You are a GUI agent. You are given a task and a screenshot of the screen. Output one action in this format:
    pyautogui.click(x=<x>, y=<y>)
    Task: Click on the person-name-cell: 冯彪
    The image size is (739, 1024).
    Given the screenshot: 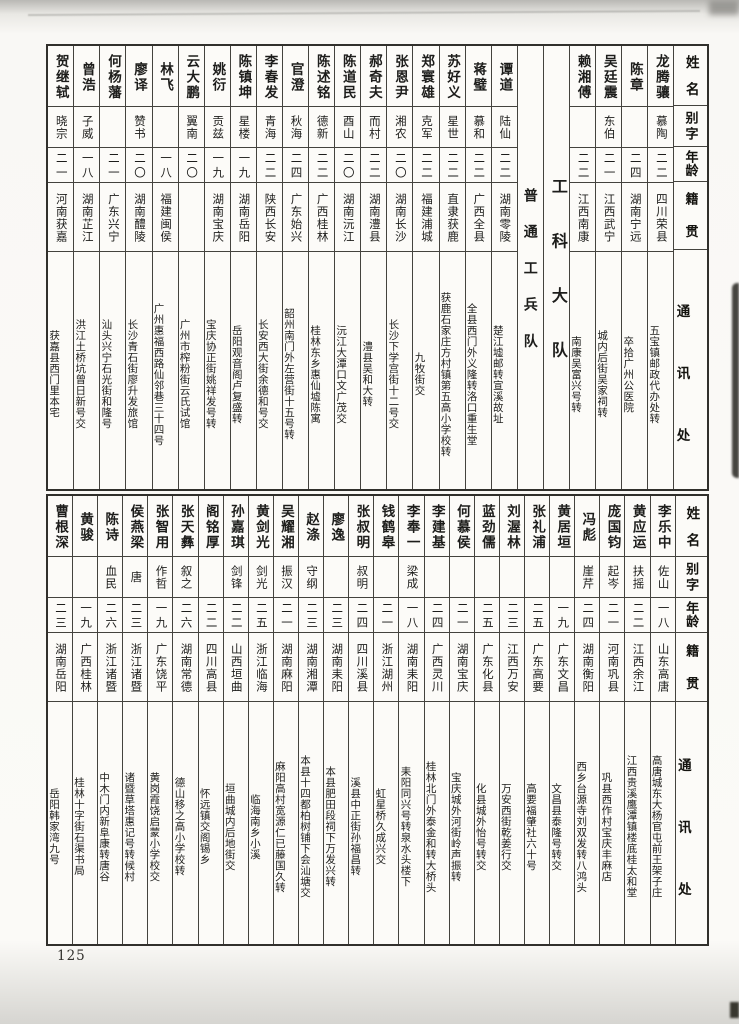 What is the action you would take?
    pyautogui.click(x=587, y=526)
    